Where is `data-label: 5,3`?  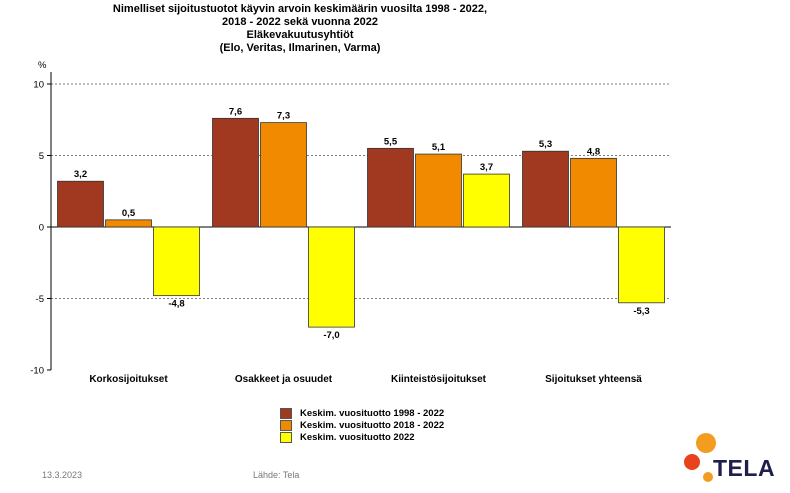 data-label: 5,3 is located at coordinates (545, 144).